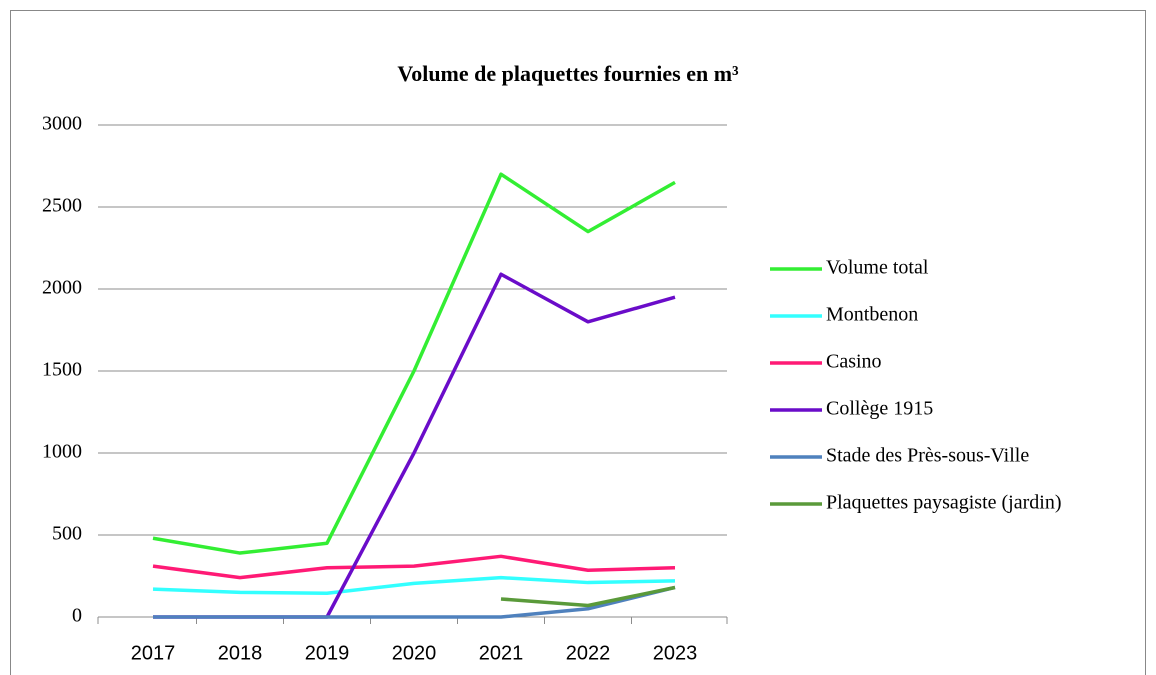 Image resolution: width=1156 pixels, height=675 pixels. Describe the element at coordinates (501, 653) in the screenshot. I see `x-tick-label: 2021` at that location.